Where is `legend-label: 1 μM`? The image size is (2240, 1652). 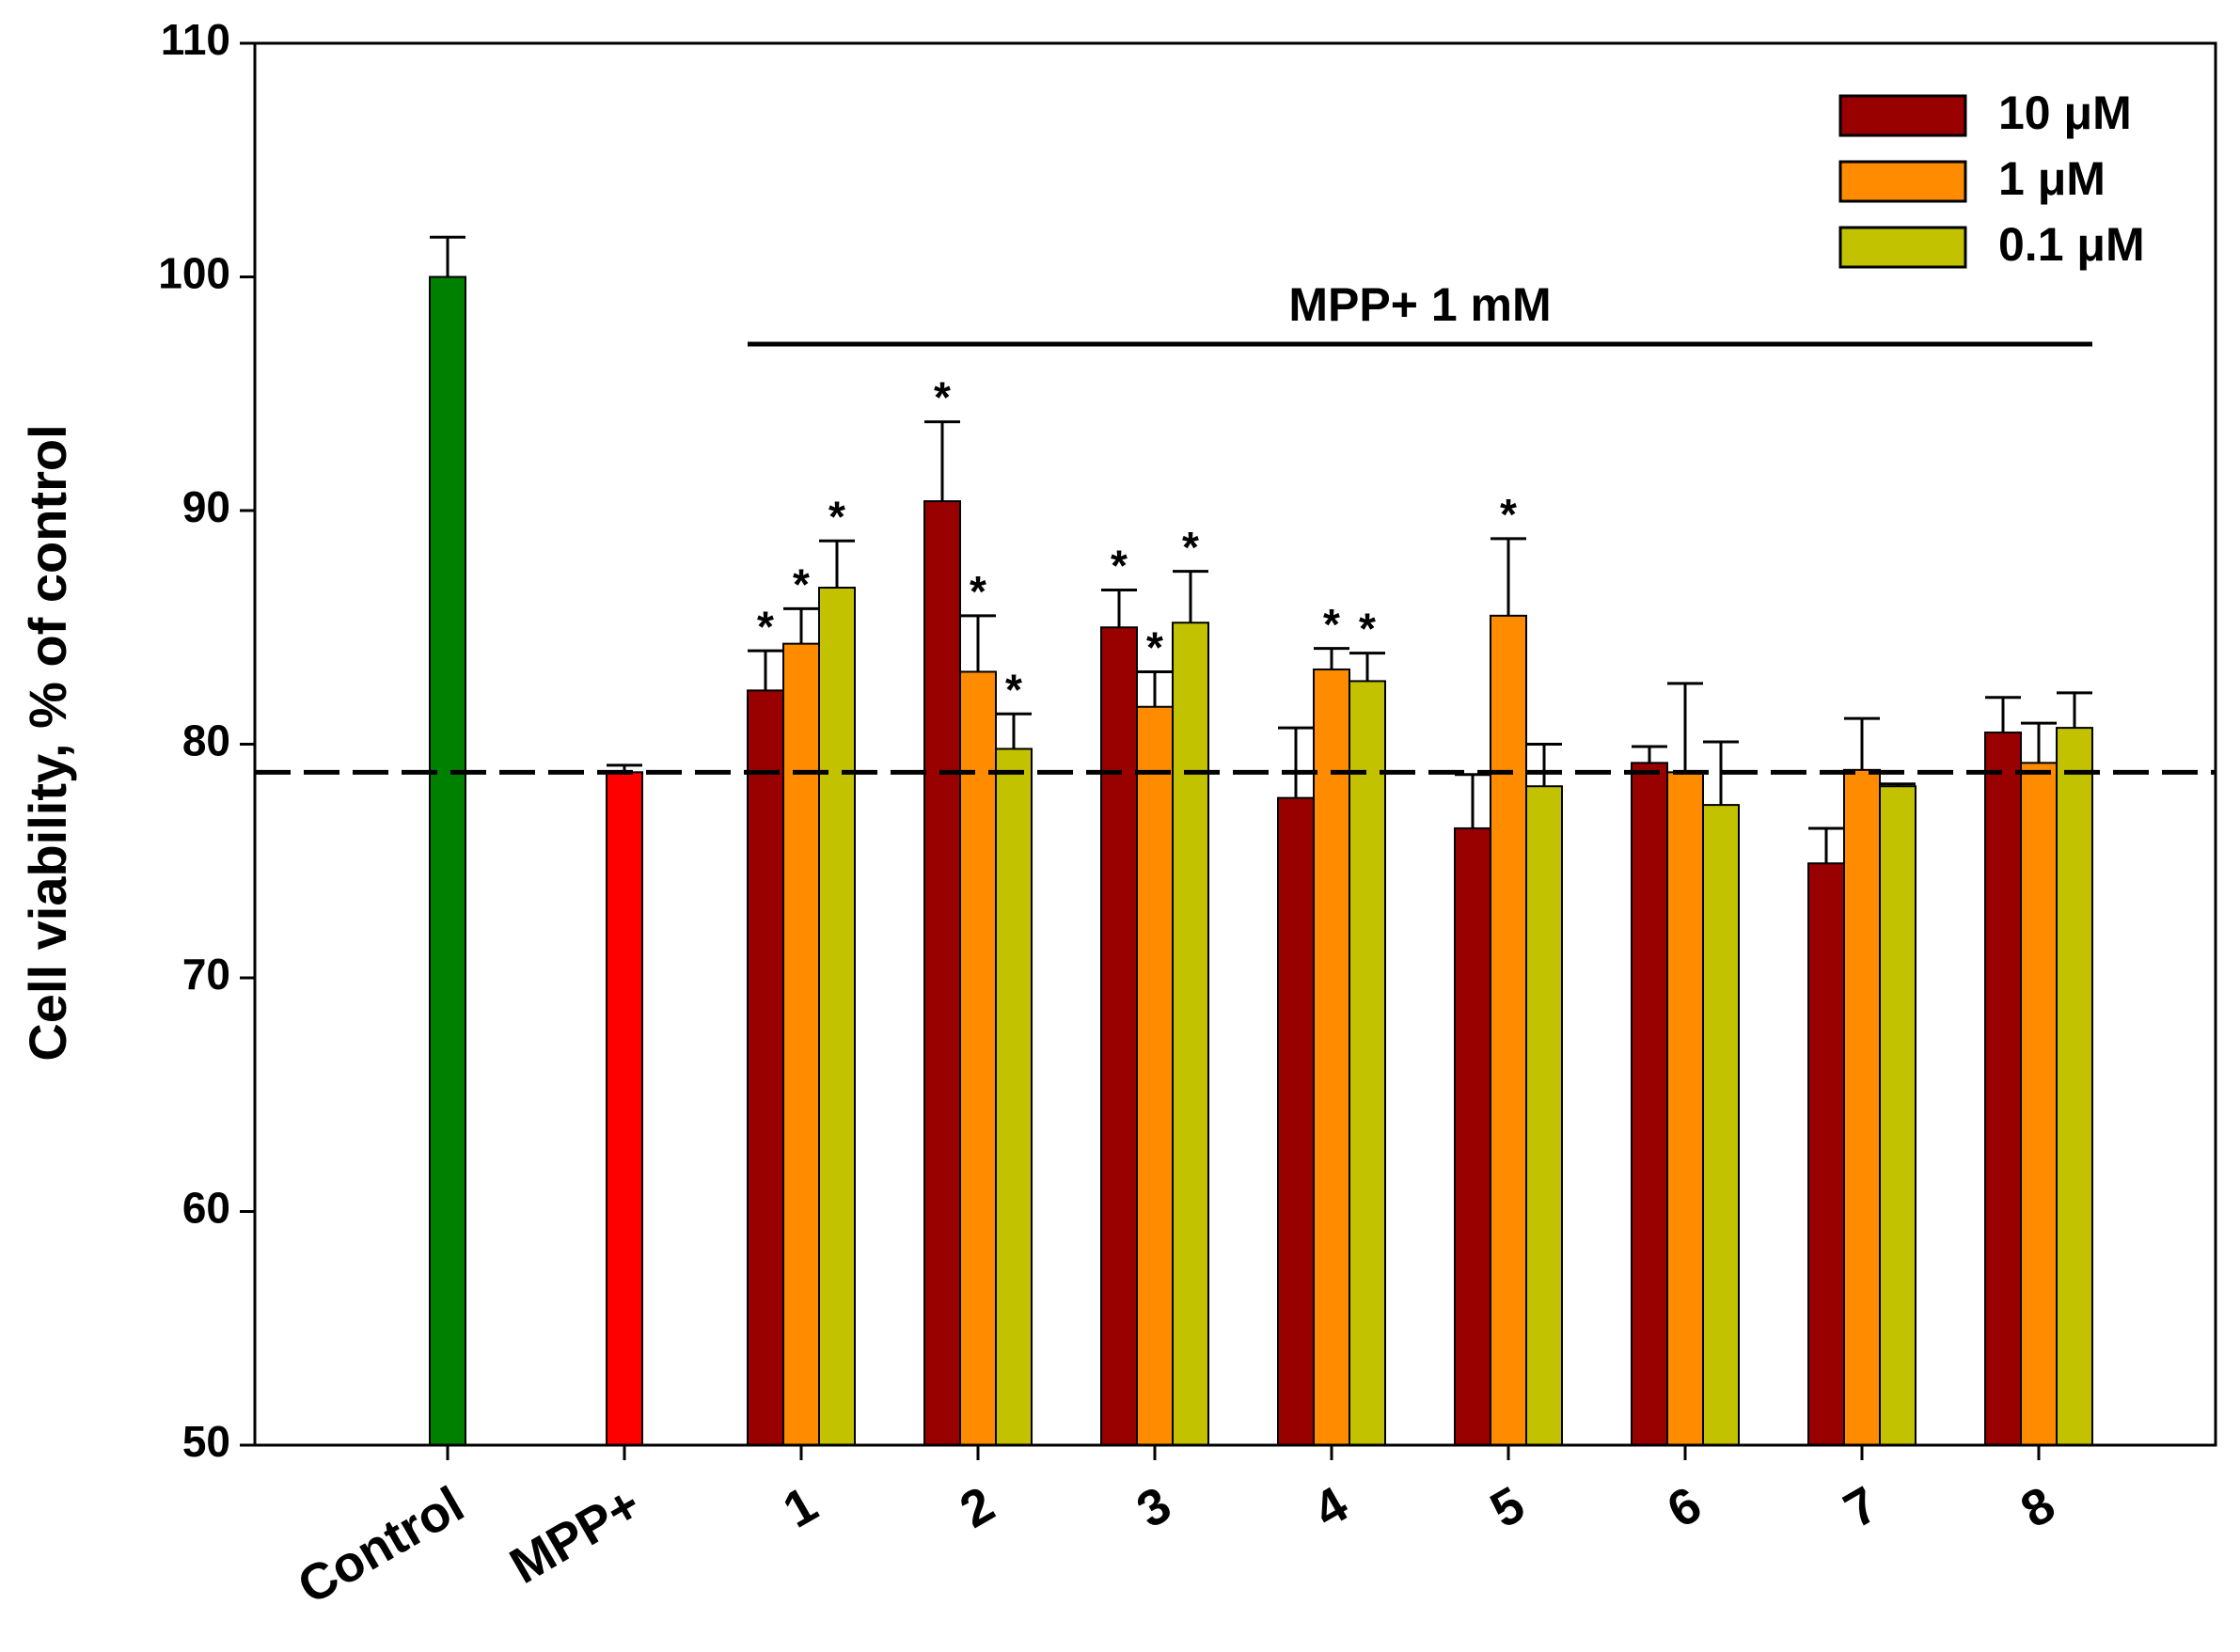
legend-label: 1 μM is located at coordinates (2052, 178).